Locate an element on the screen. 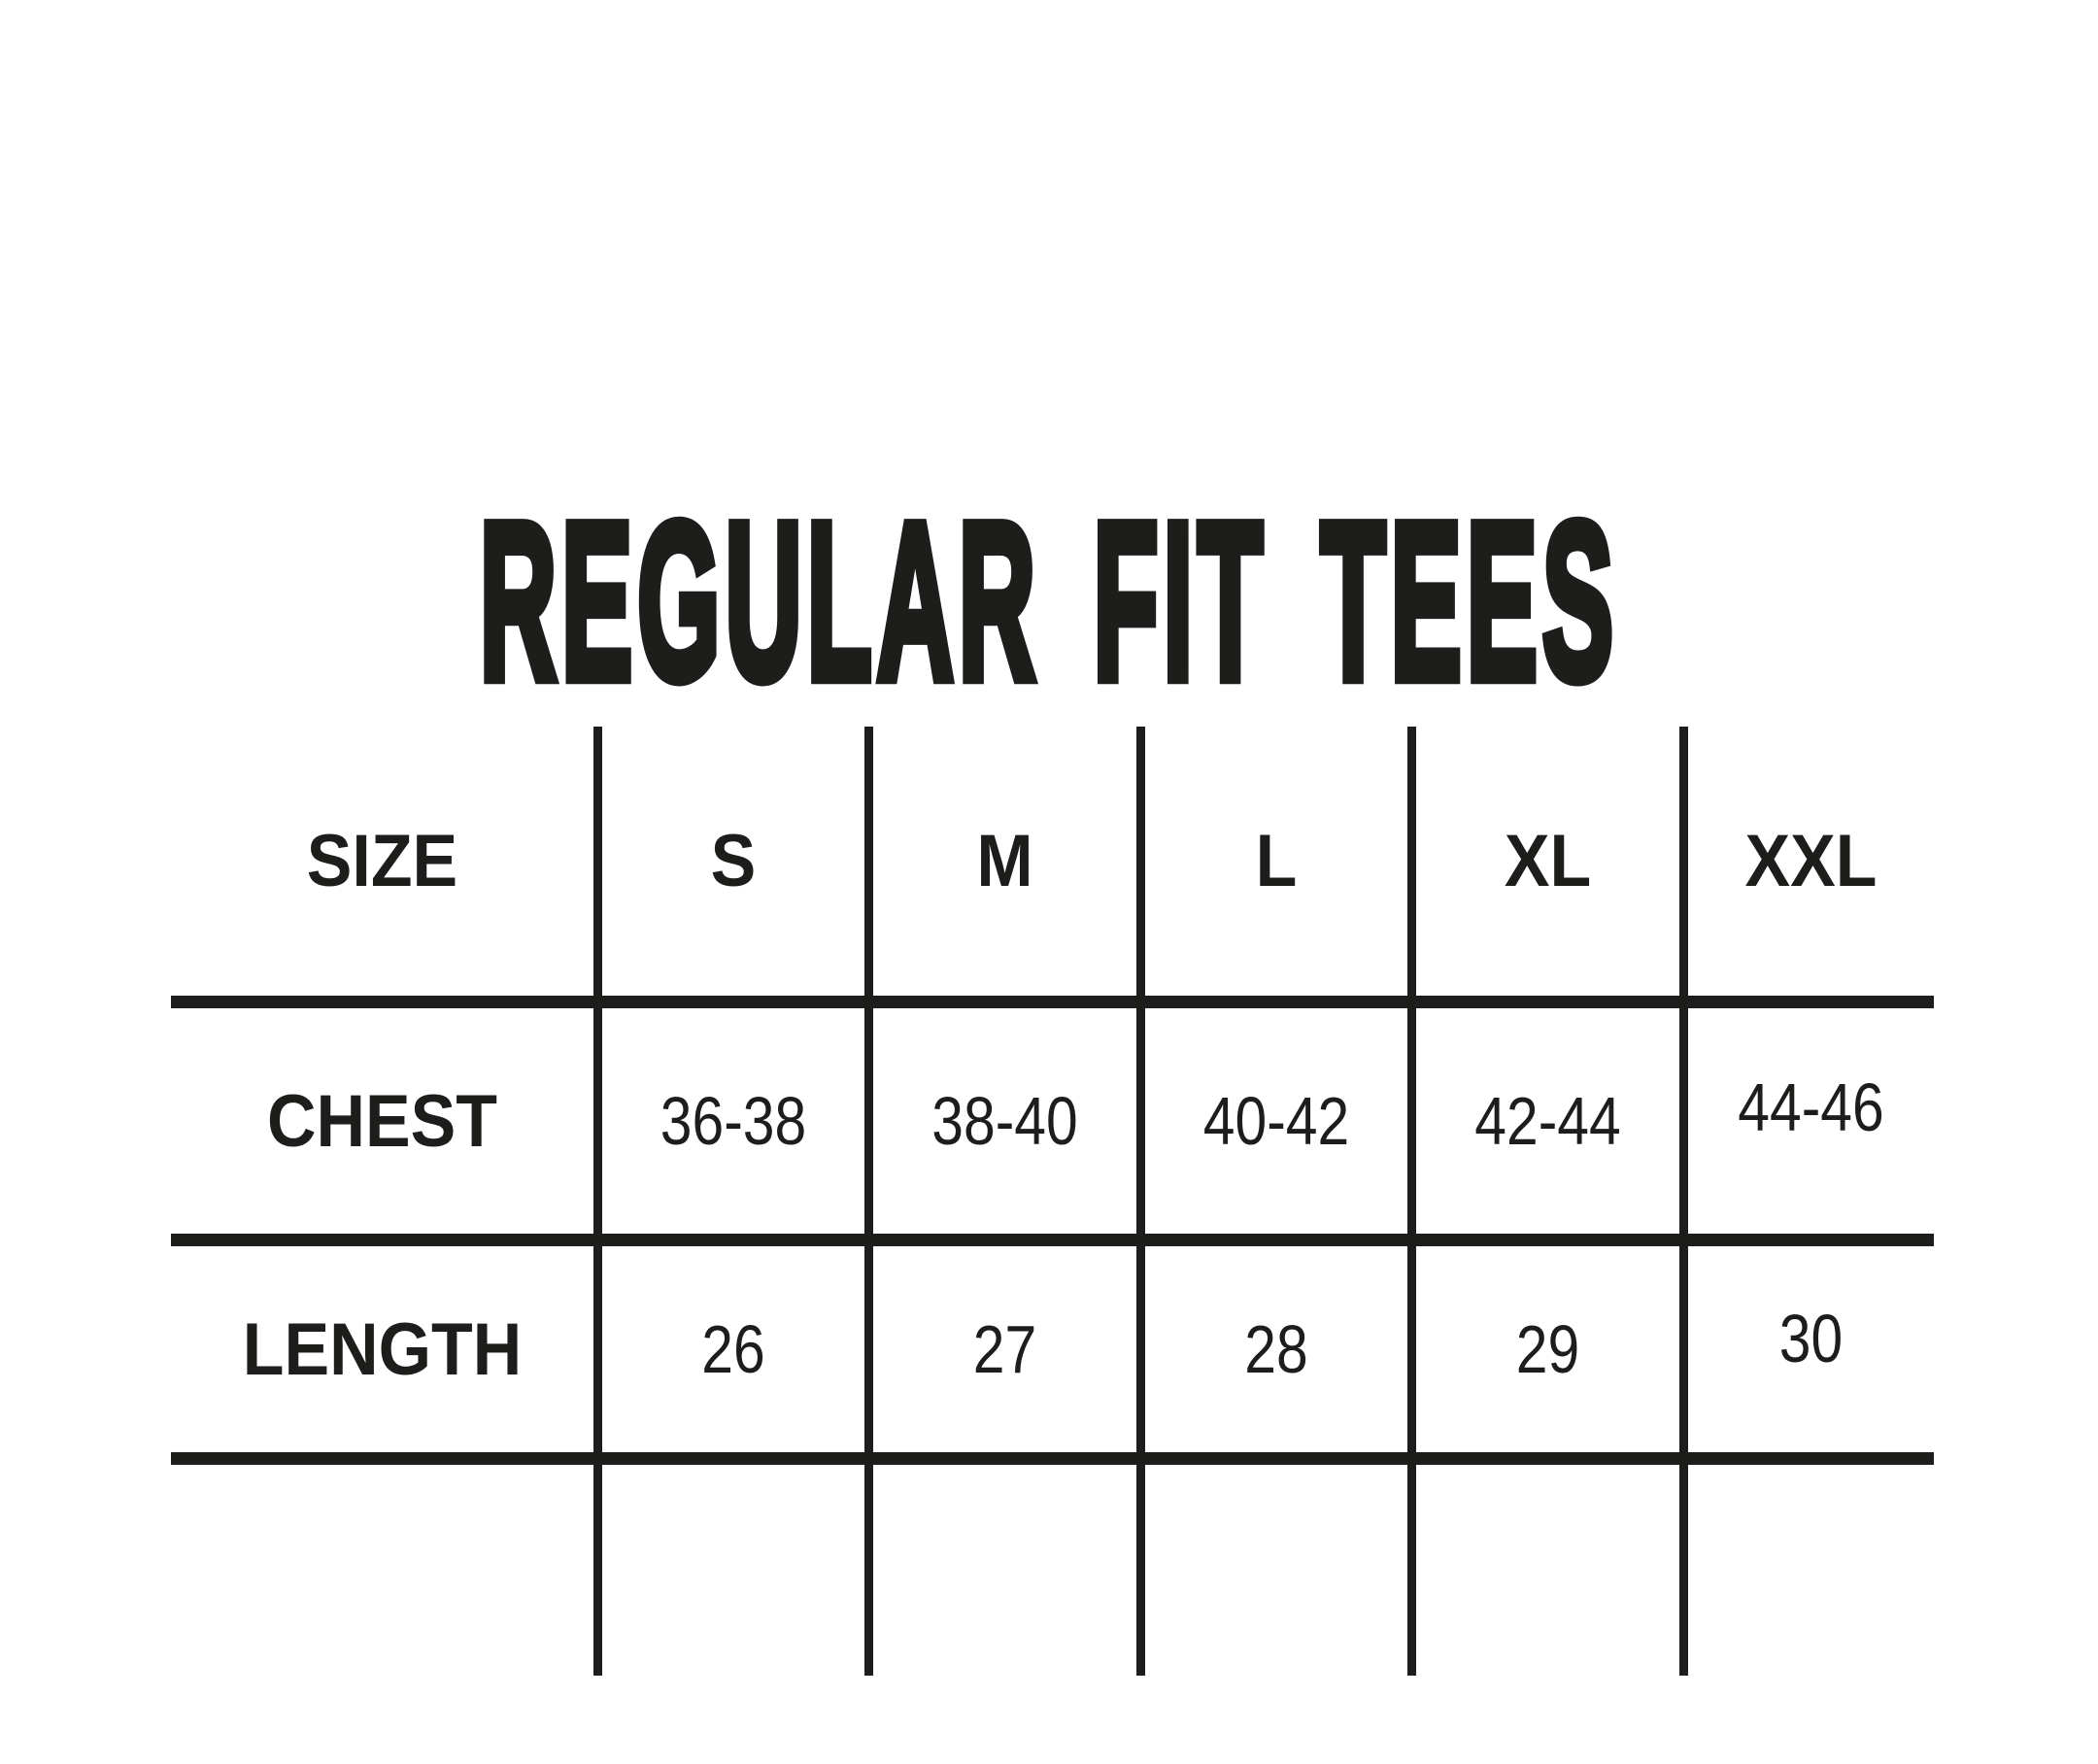 This screenshot has width=2098, height=1764. row-label-length: LENGTH is located at coordinates (383, 1349).